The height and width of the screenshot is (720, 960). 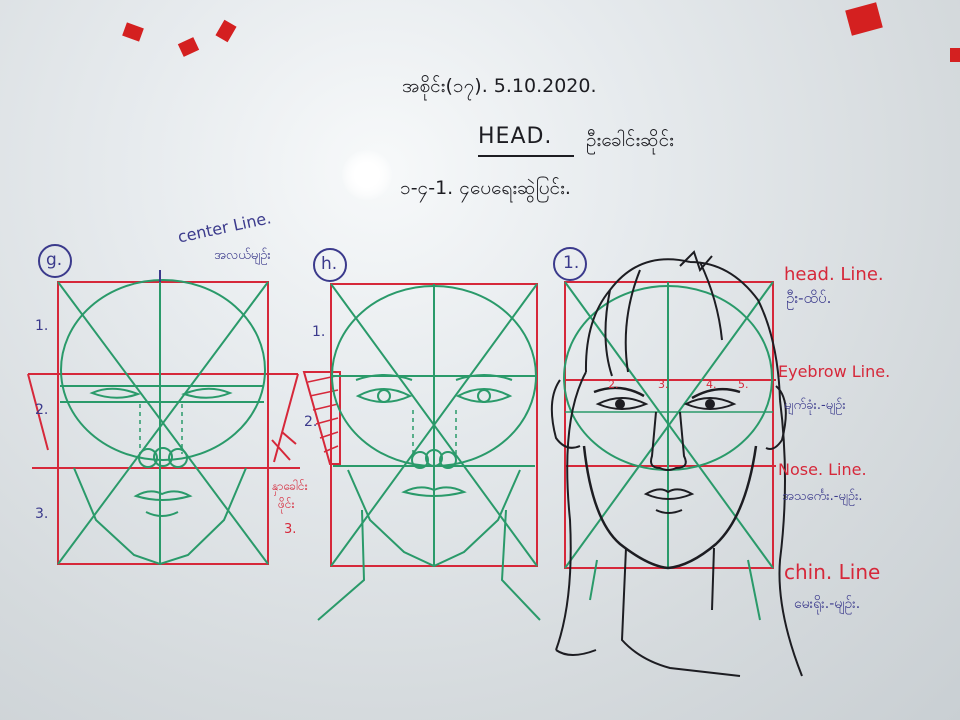 What do you see at coordinates (290, 529) in the screenshot?
I see `side-note: 3.` at bounding box center [290, 529].